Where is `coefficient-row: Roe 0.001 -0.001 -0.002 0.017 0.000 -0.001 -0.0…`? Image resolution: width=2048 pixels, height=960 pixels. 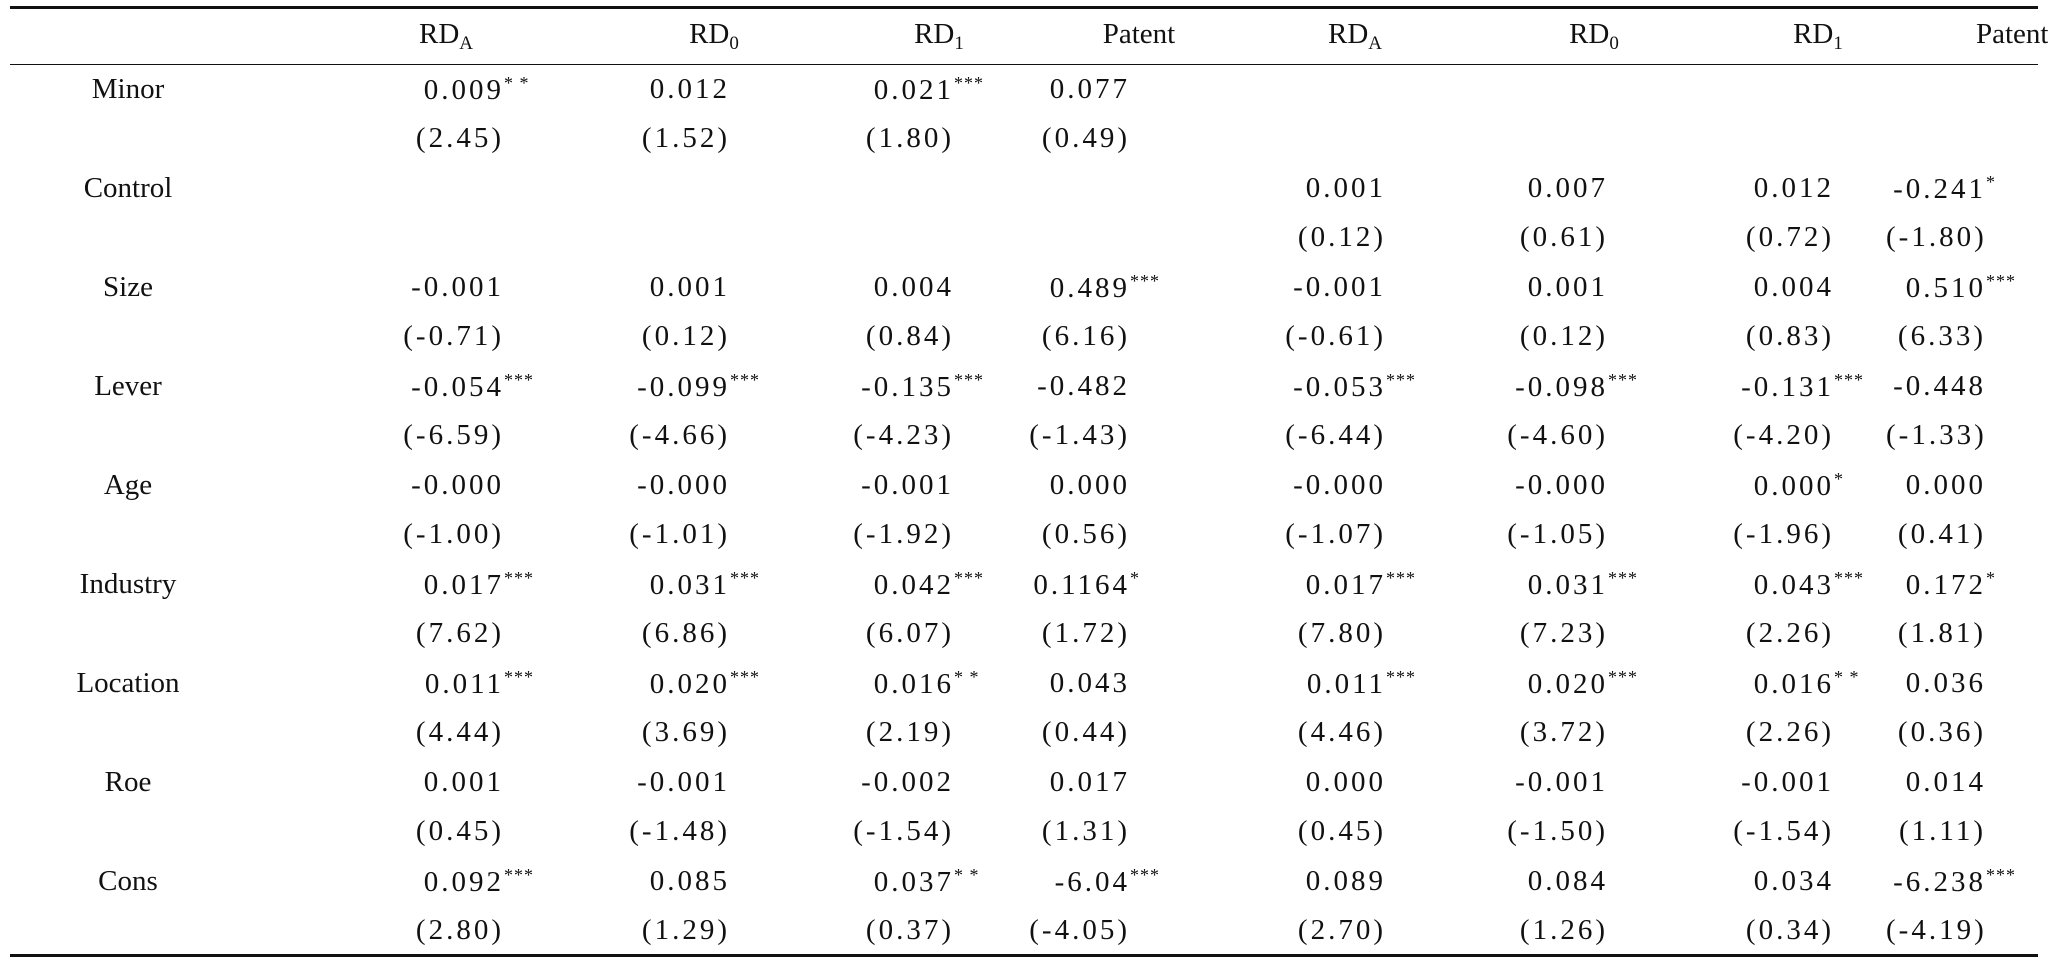
coefficient-row: Roe 0.001 -0.001 -0.002 0.017 0.000 -0.001 -0.0… is located at coordinates (1024, 783).